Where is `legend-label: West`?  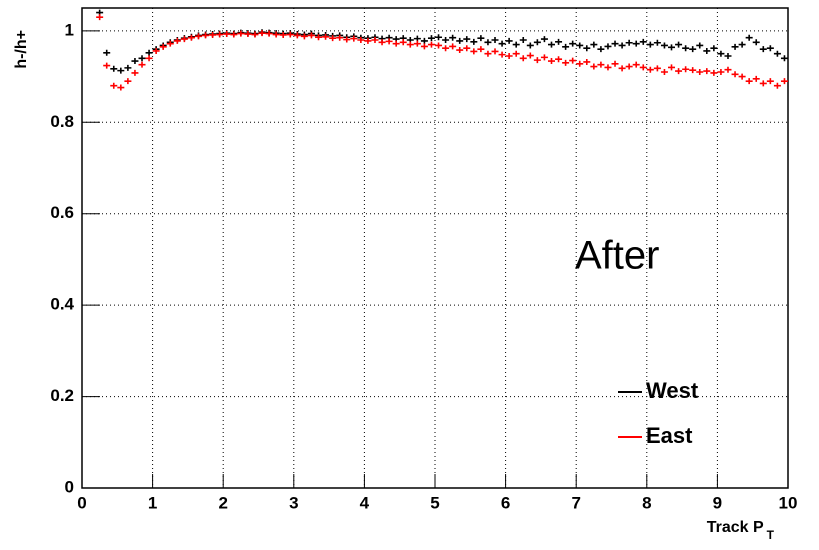 legend-label: West is located at coordinates (672, 390).